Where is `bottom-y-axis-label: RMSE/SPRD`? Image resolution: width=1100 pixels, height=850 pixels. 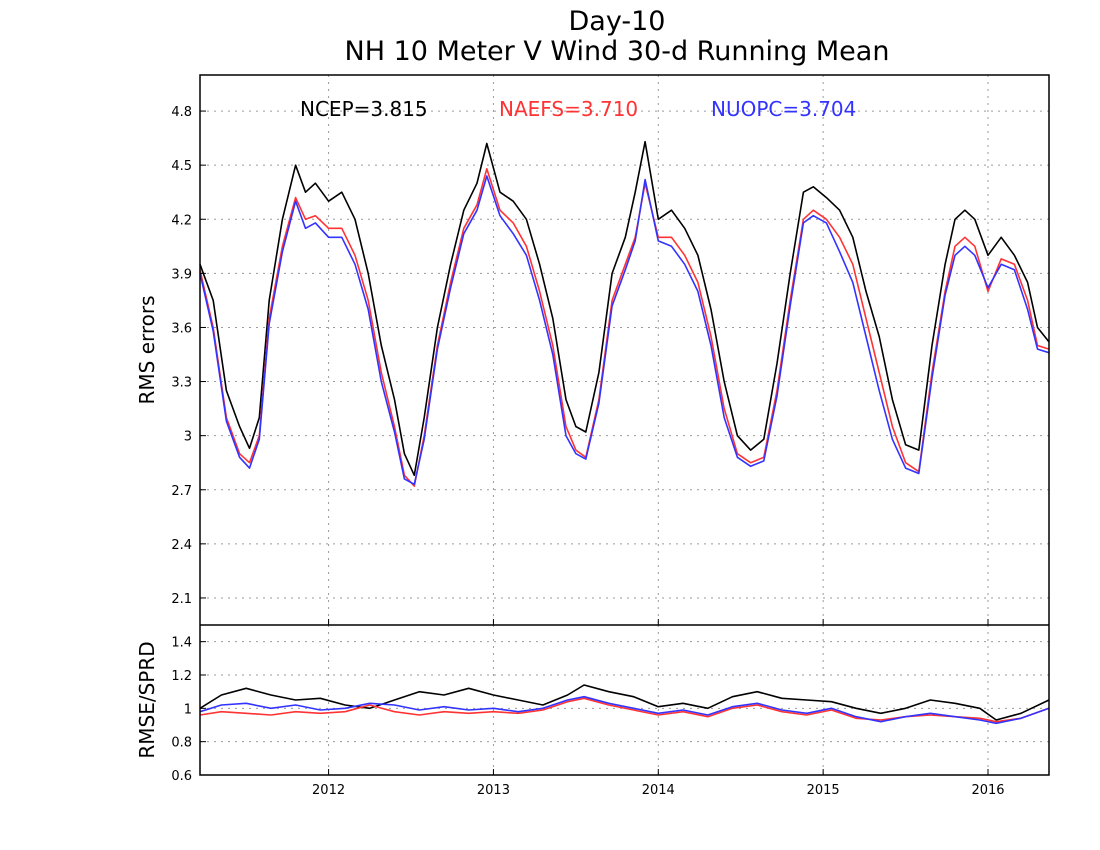 bottom-y-axis-label: RMSE/SPRD is located at coordinates (147, 699).